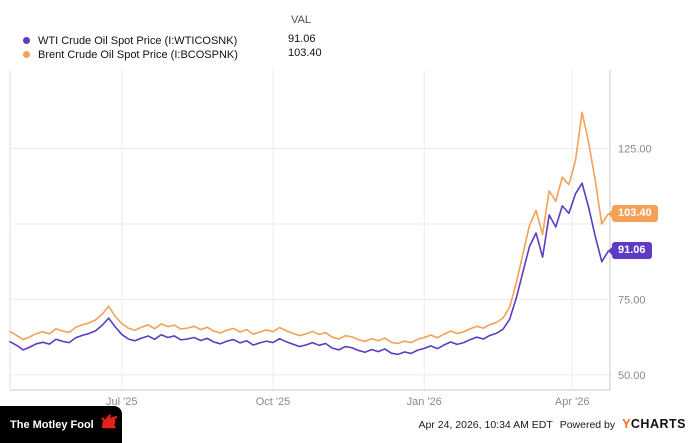 The height and width of the screenshot is (443, 700). I want to click on ycharts-wordmark: CHARTS, so click(658, 424).